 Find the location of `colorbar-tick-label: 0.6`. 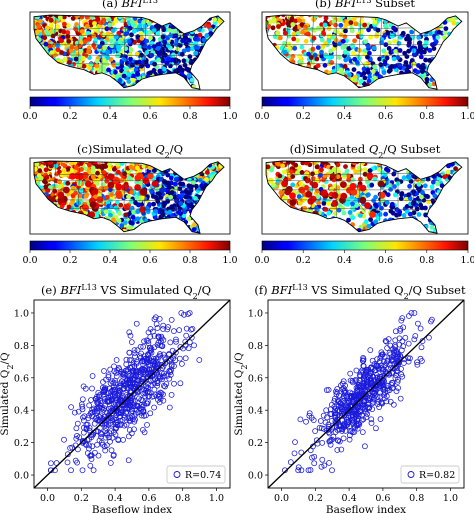

colorbar-tick-label: 0.6 is located at coordinates (149, 260).